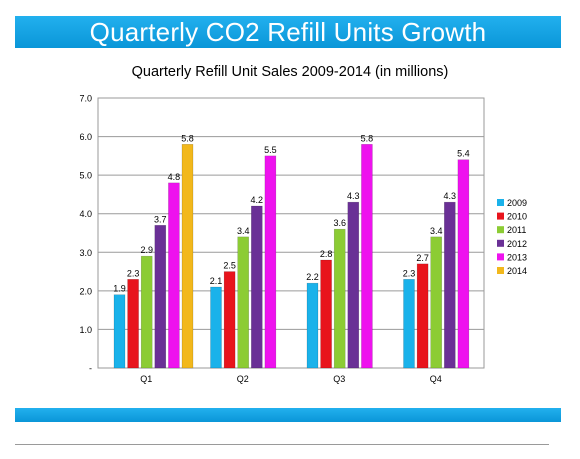  What do you see at coordinates (436, 379) in the screenshot?
I see `x-tick-label: Q4` at bounding box center [436, 379].